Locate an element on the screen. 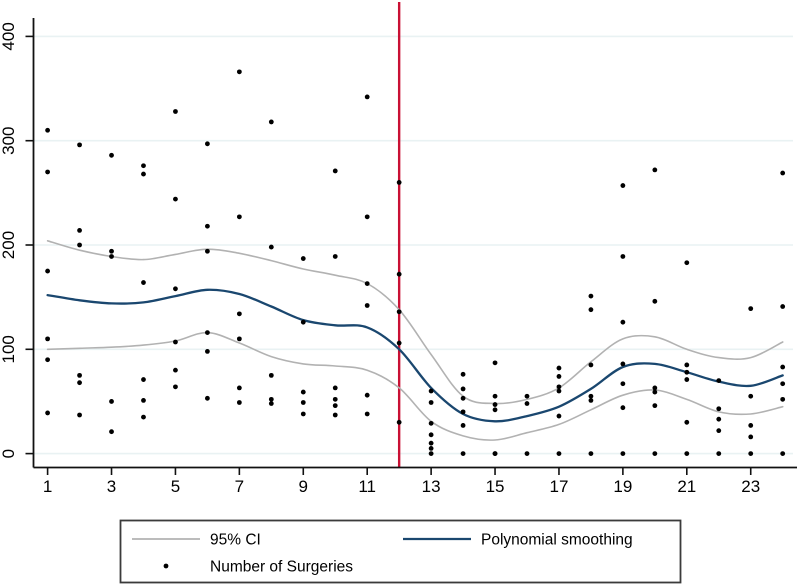 The width and height of the screenshot is (797, 585). x-tick-label: 17 is located at coordinates (558, 486).